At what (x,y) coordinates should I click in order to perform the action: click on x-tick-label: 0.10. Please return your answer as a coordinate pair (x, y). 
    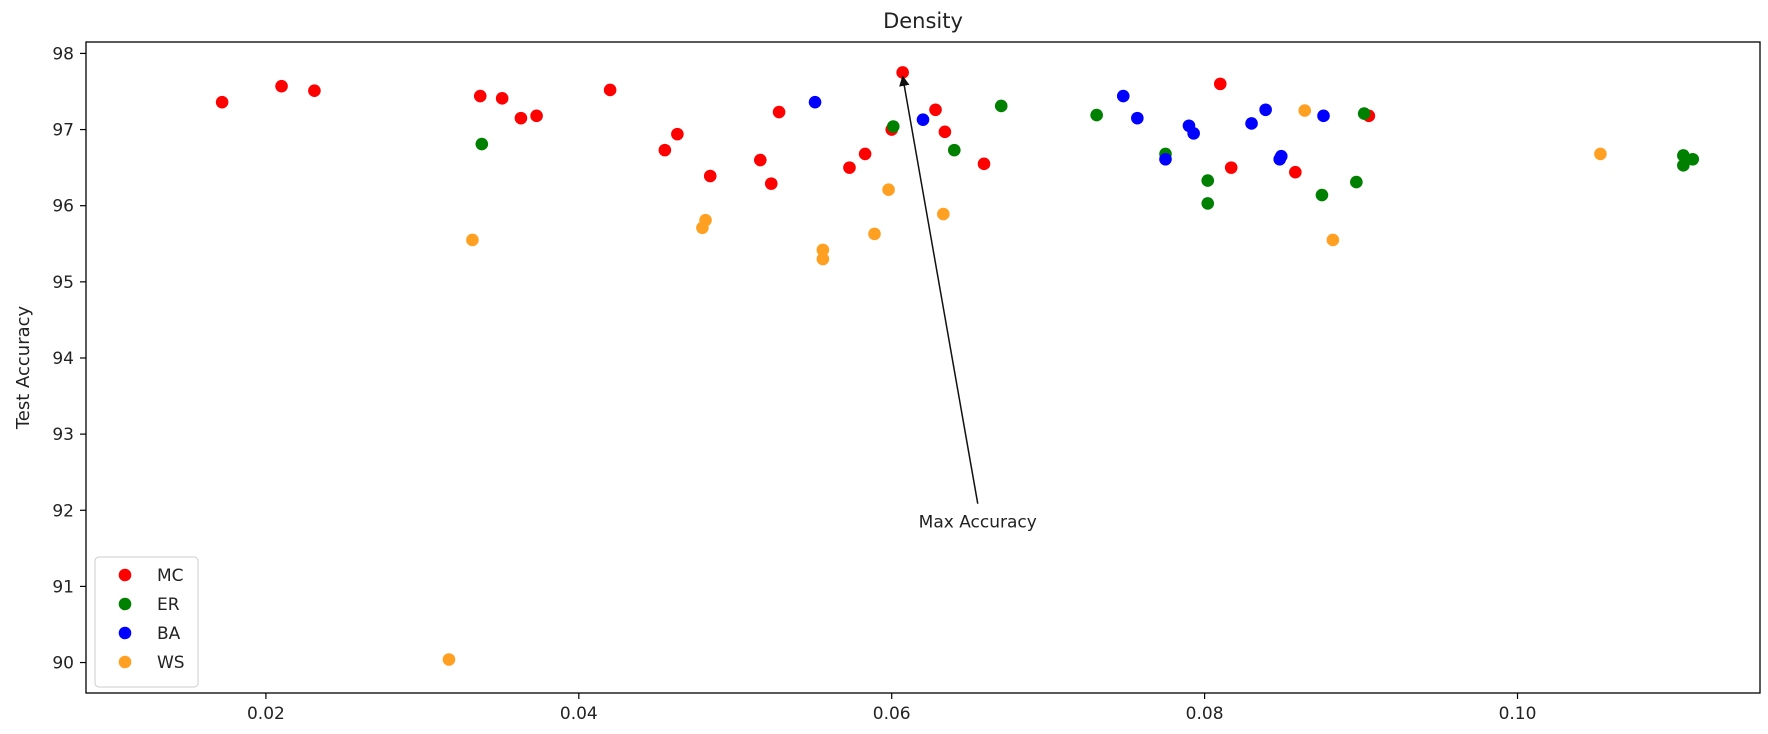
    Looking at the image, I should click on (1518, 714).